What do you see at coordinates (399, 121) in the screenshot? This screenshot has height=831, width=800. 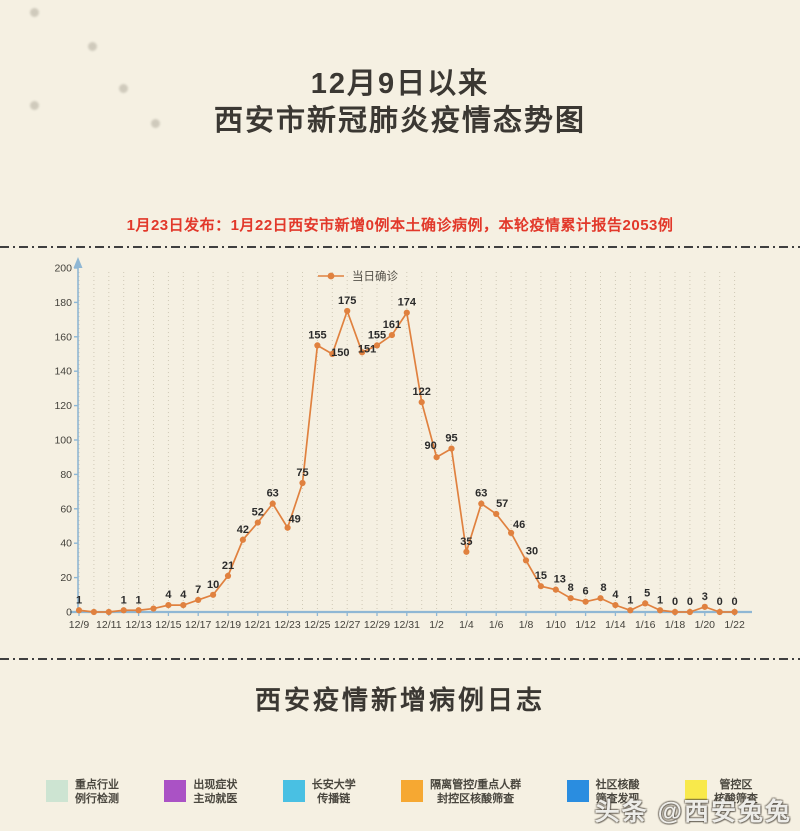 I see `page-title-line2: 西安市新冠肺炎疫情态势图` at bounding box center [399, 121].